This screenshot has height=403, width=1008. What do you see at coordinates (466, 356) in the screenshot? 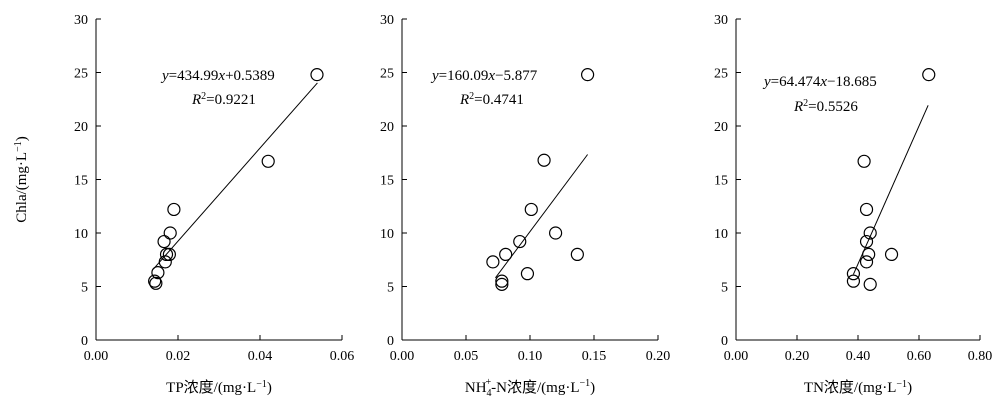
I see `x-tick-label: 0.05` at bounding box center [466, 356].